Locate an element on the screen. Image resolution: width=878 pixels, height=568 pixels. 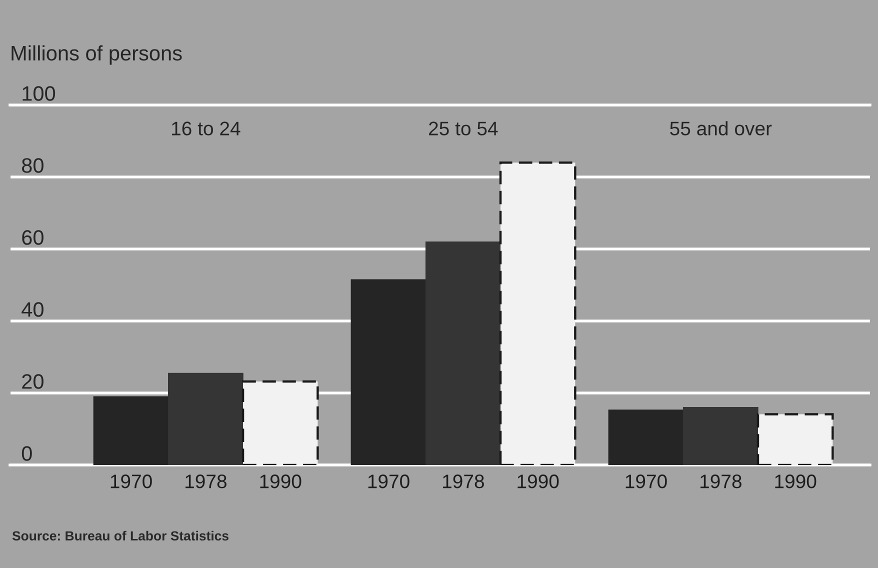
y-axis-title: Millions of persons is located at coordinates (97, 55).